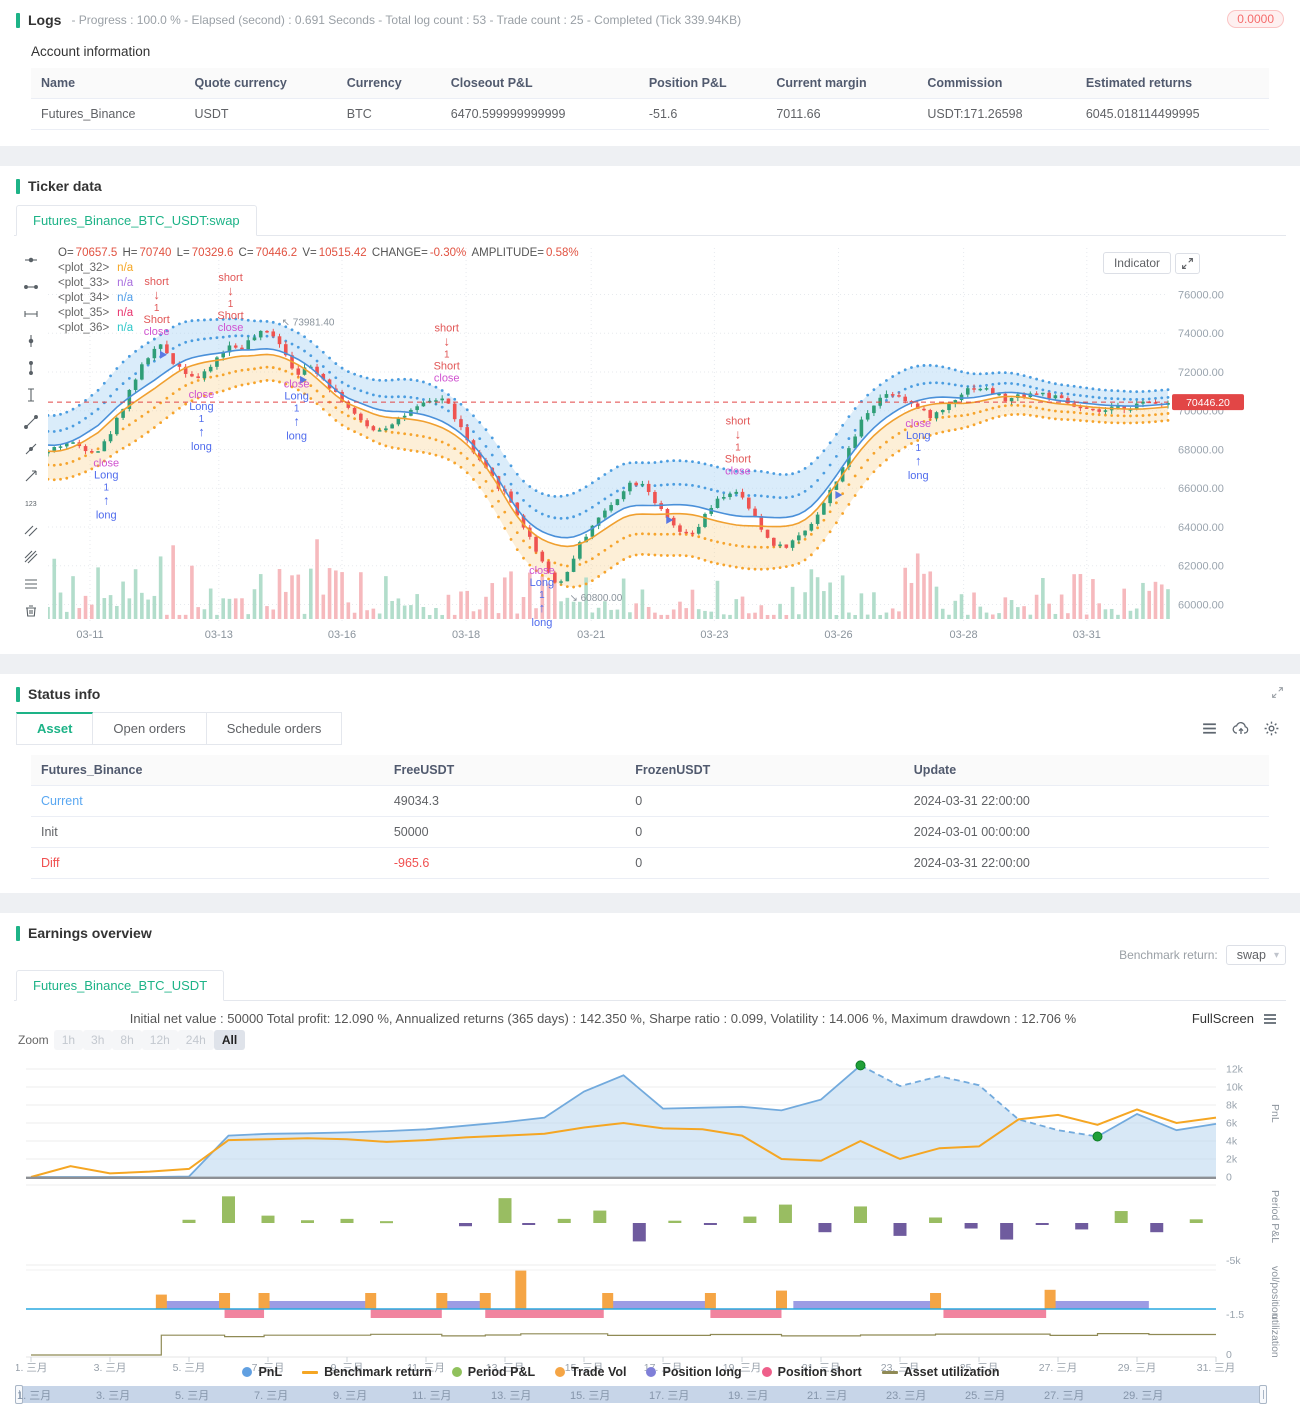  I want to click on benchmark-return-select: swap ▾, so click(1255, 955).